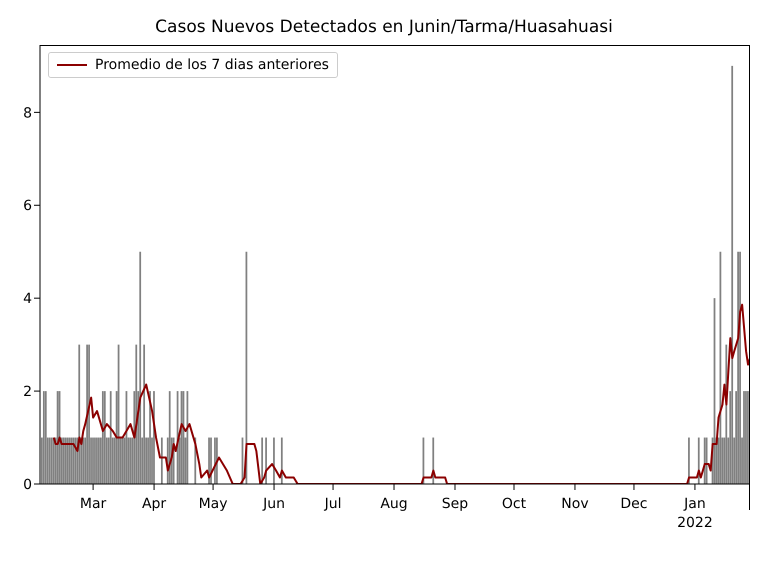  Describe the element at coordinates (27, 299) in the screenshot. I see `y-tick-label: 4` at that location.